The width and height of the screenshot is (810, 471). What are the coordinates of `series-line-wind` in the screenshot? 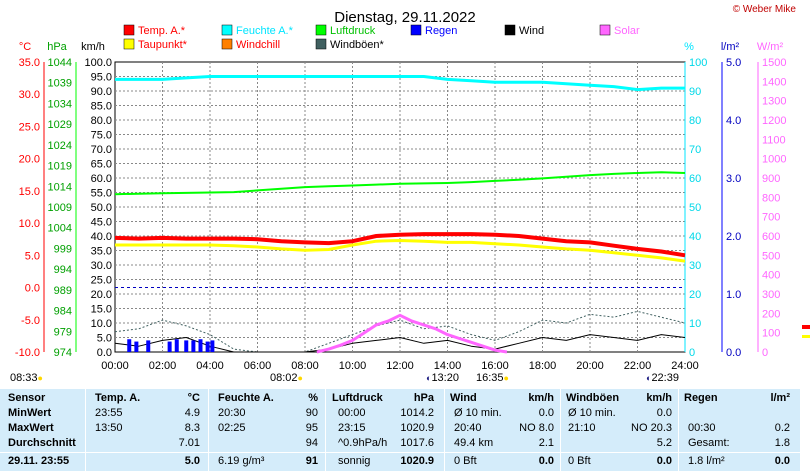 It's located at (400, 343).